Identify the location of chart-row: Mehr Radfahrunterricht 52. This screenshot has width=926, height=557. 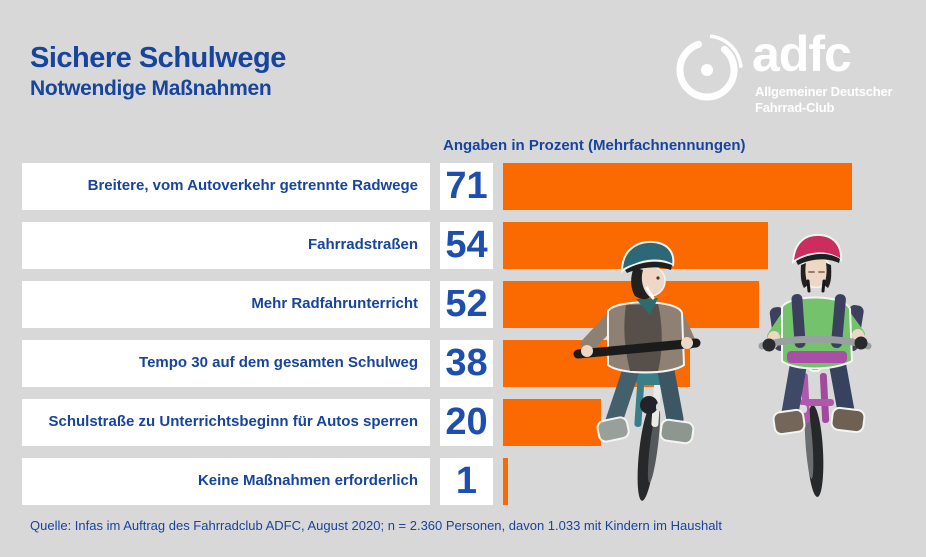
(463, 304).